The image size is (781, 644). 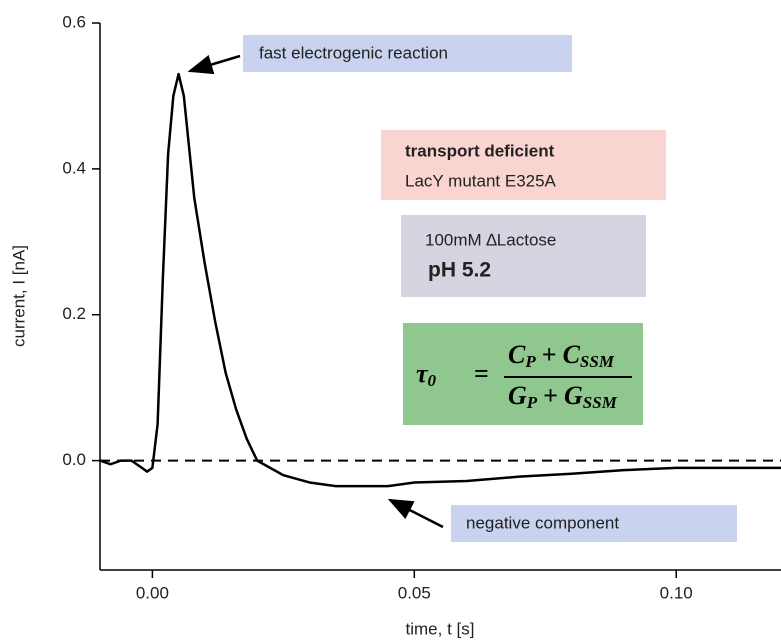 I want to click on svg-text:GP+GSSM: GP + GSSM, so click(x=563, y=396).